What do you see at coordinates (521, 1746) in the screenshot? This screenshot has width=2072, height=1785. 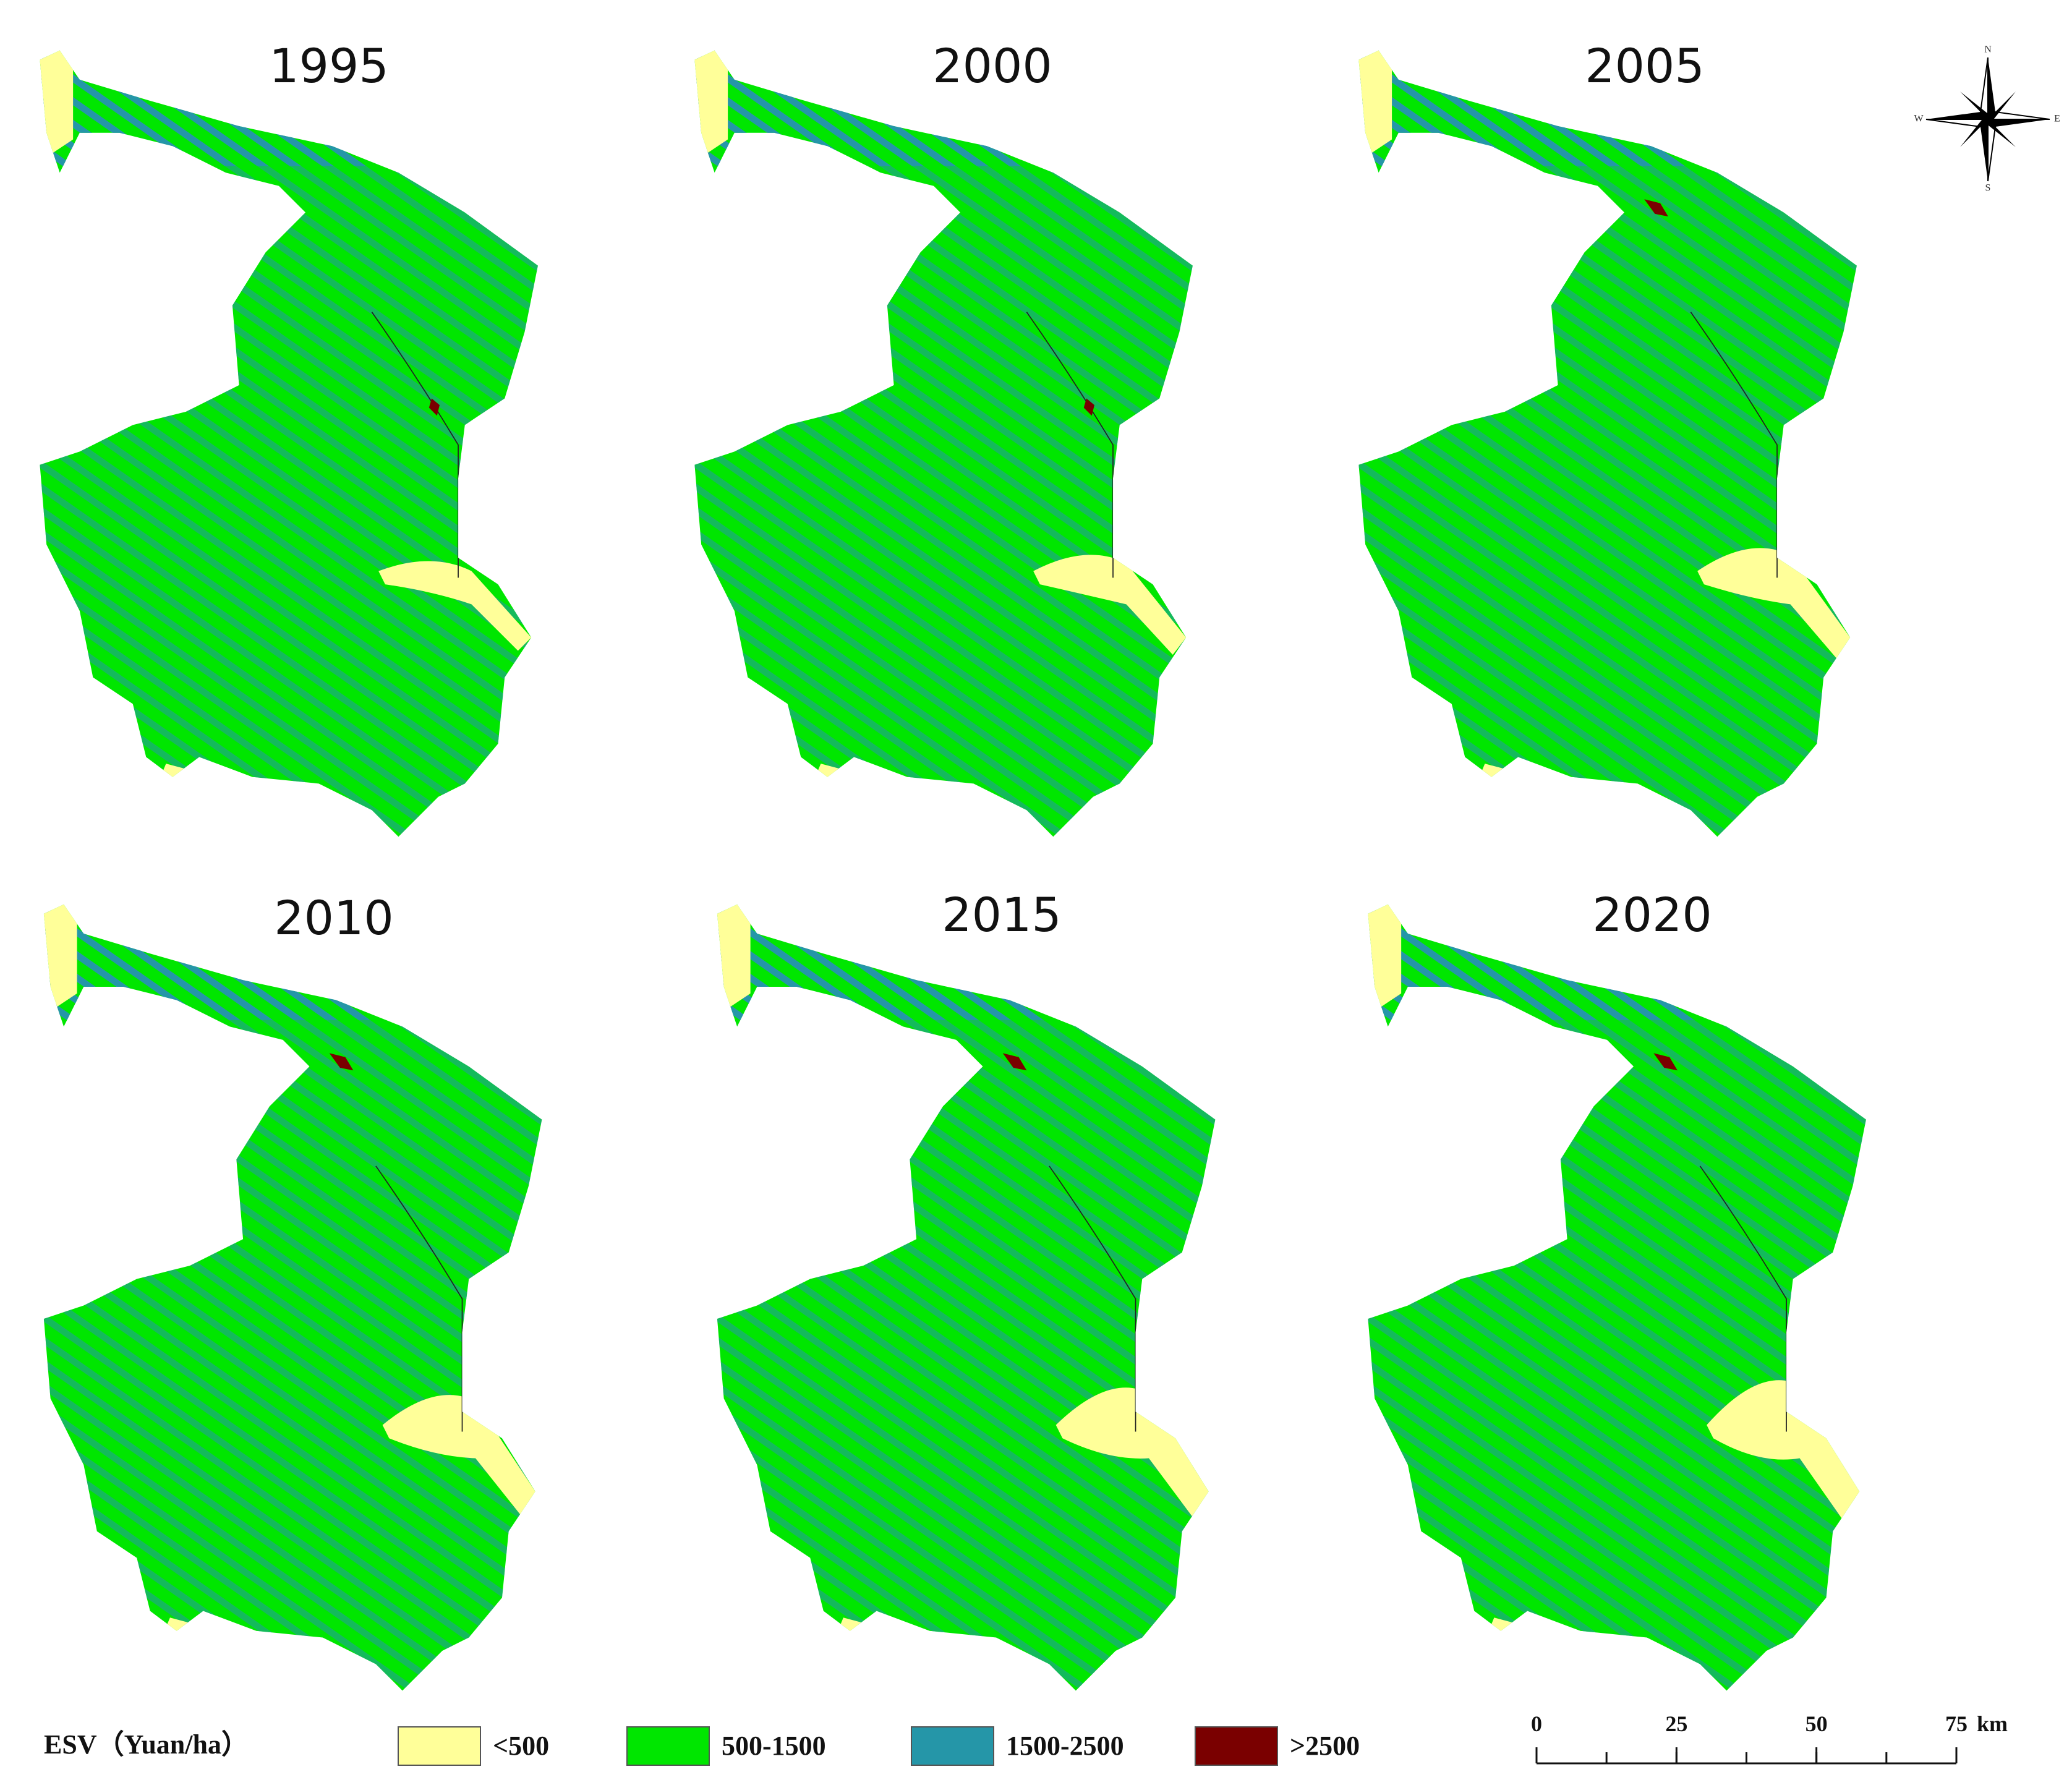 I see `legend-label: <500` at bounding box center [521, 1746].